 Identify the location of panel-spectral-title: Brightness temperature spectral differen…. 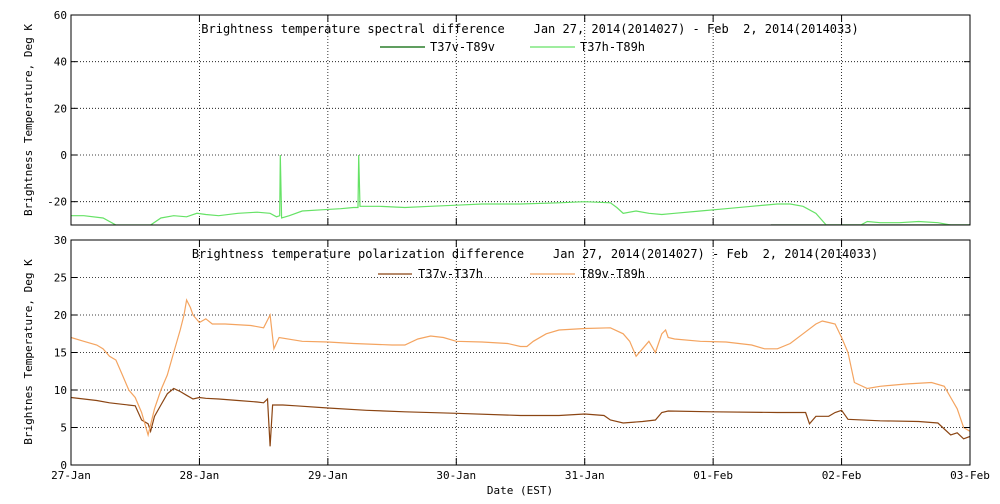
(529, 29).